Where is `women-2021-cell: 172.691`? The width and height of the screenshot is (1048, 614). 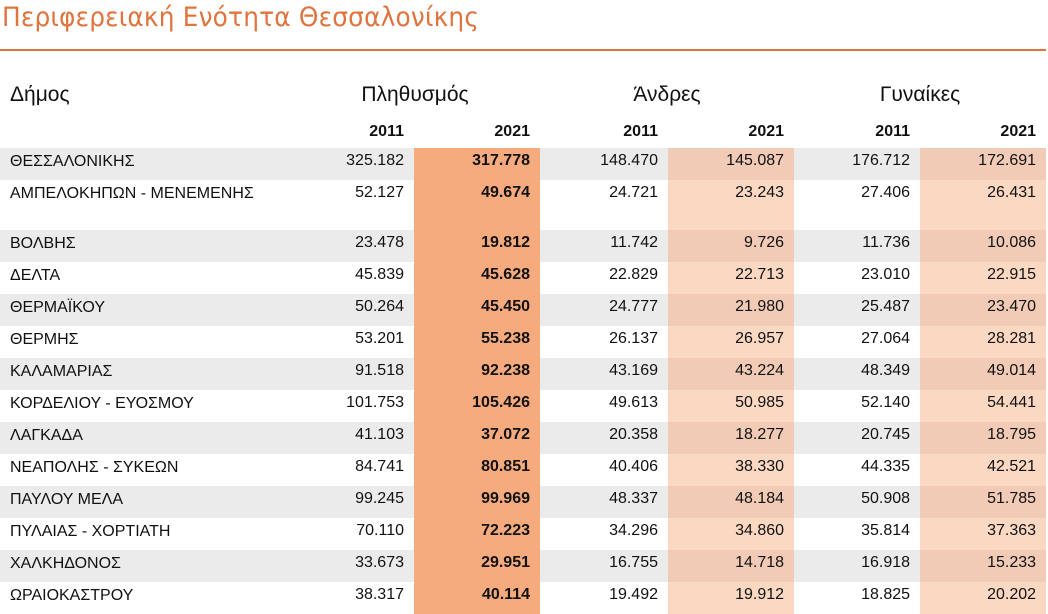
women-2021-cell: 172.691 is located at coordinates (983, 164).